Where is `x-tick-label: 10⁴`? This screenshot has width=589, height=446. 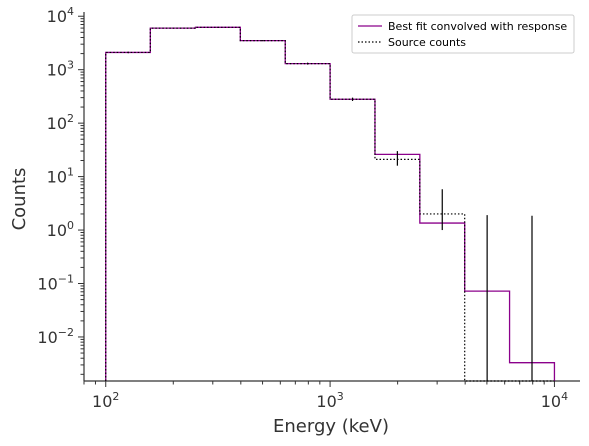 x-tick-label: 10⁴ is located at coordinates (554, 400).